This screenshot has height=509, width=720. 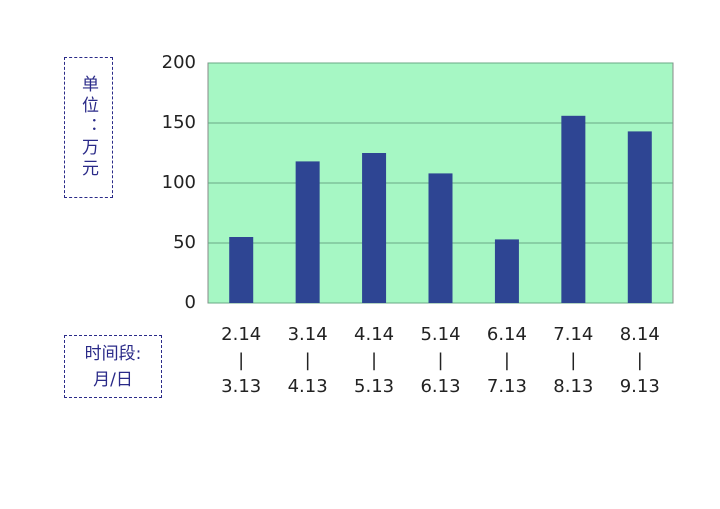 I want to click on x-tick-label: 6.14 | 7.13, so click(x=506, y=360).